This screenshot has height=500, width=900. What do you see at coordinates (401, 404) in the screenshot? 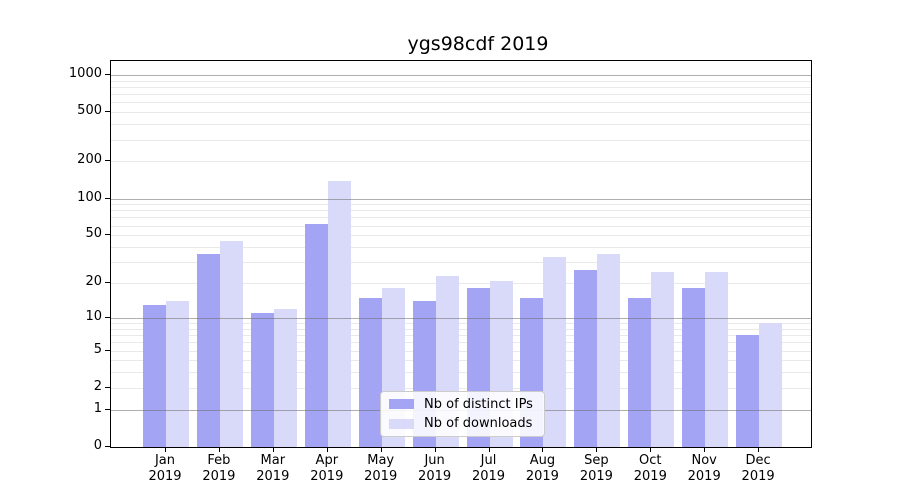
I see `legend-swatch` at bounding box center [401, 404].